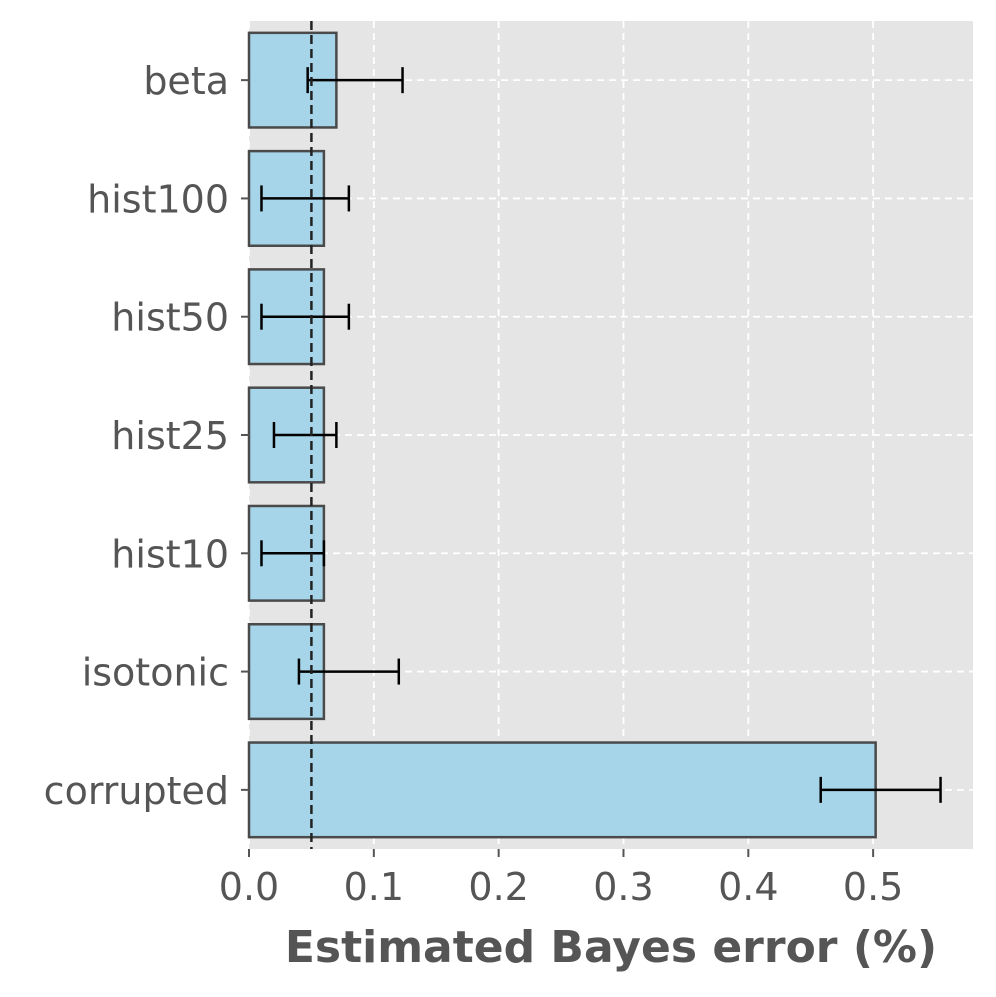 This screenshot has width=996, height=997. What do you see at coordinates (562, 790) in the screenshot?
I see `bar-corrupted` at bounding box center [562, 790].